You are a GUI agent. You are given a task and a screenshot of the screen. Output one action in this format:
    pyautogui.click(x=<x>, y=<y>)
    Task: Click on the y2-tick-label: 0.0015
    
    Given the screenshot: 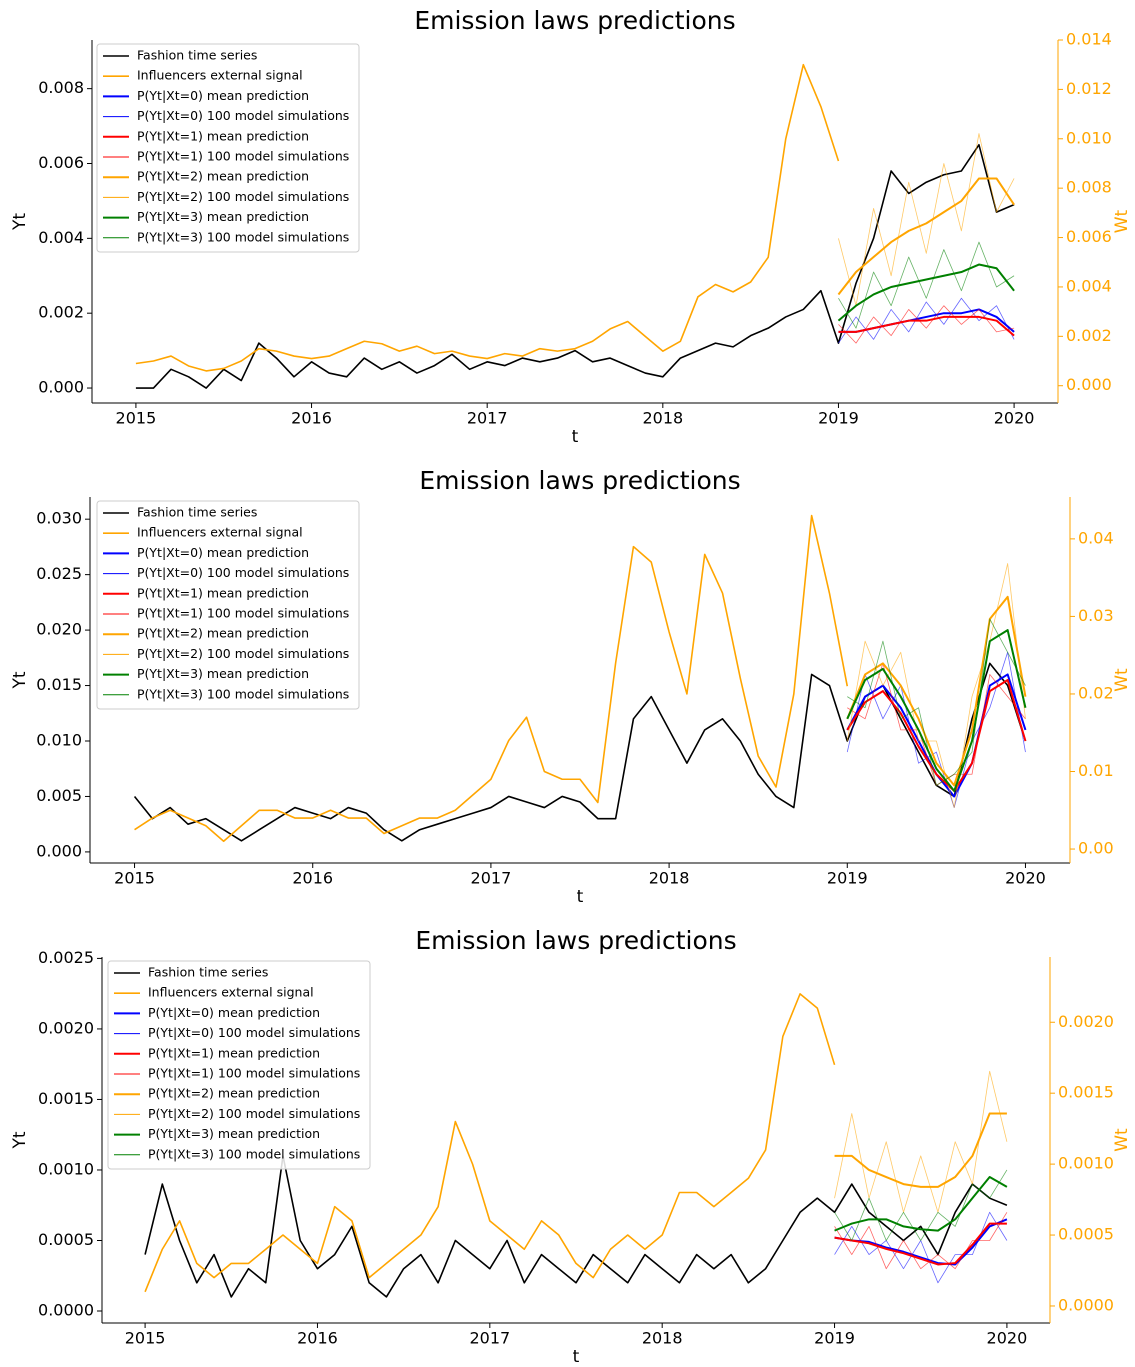 What is the action you would take?
    pyautogui.click(x=1086, y=1092)
    